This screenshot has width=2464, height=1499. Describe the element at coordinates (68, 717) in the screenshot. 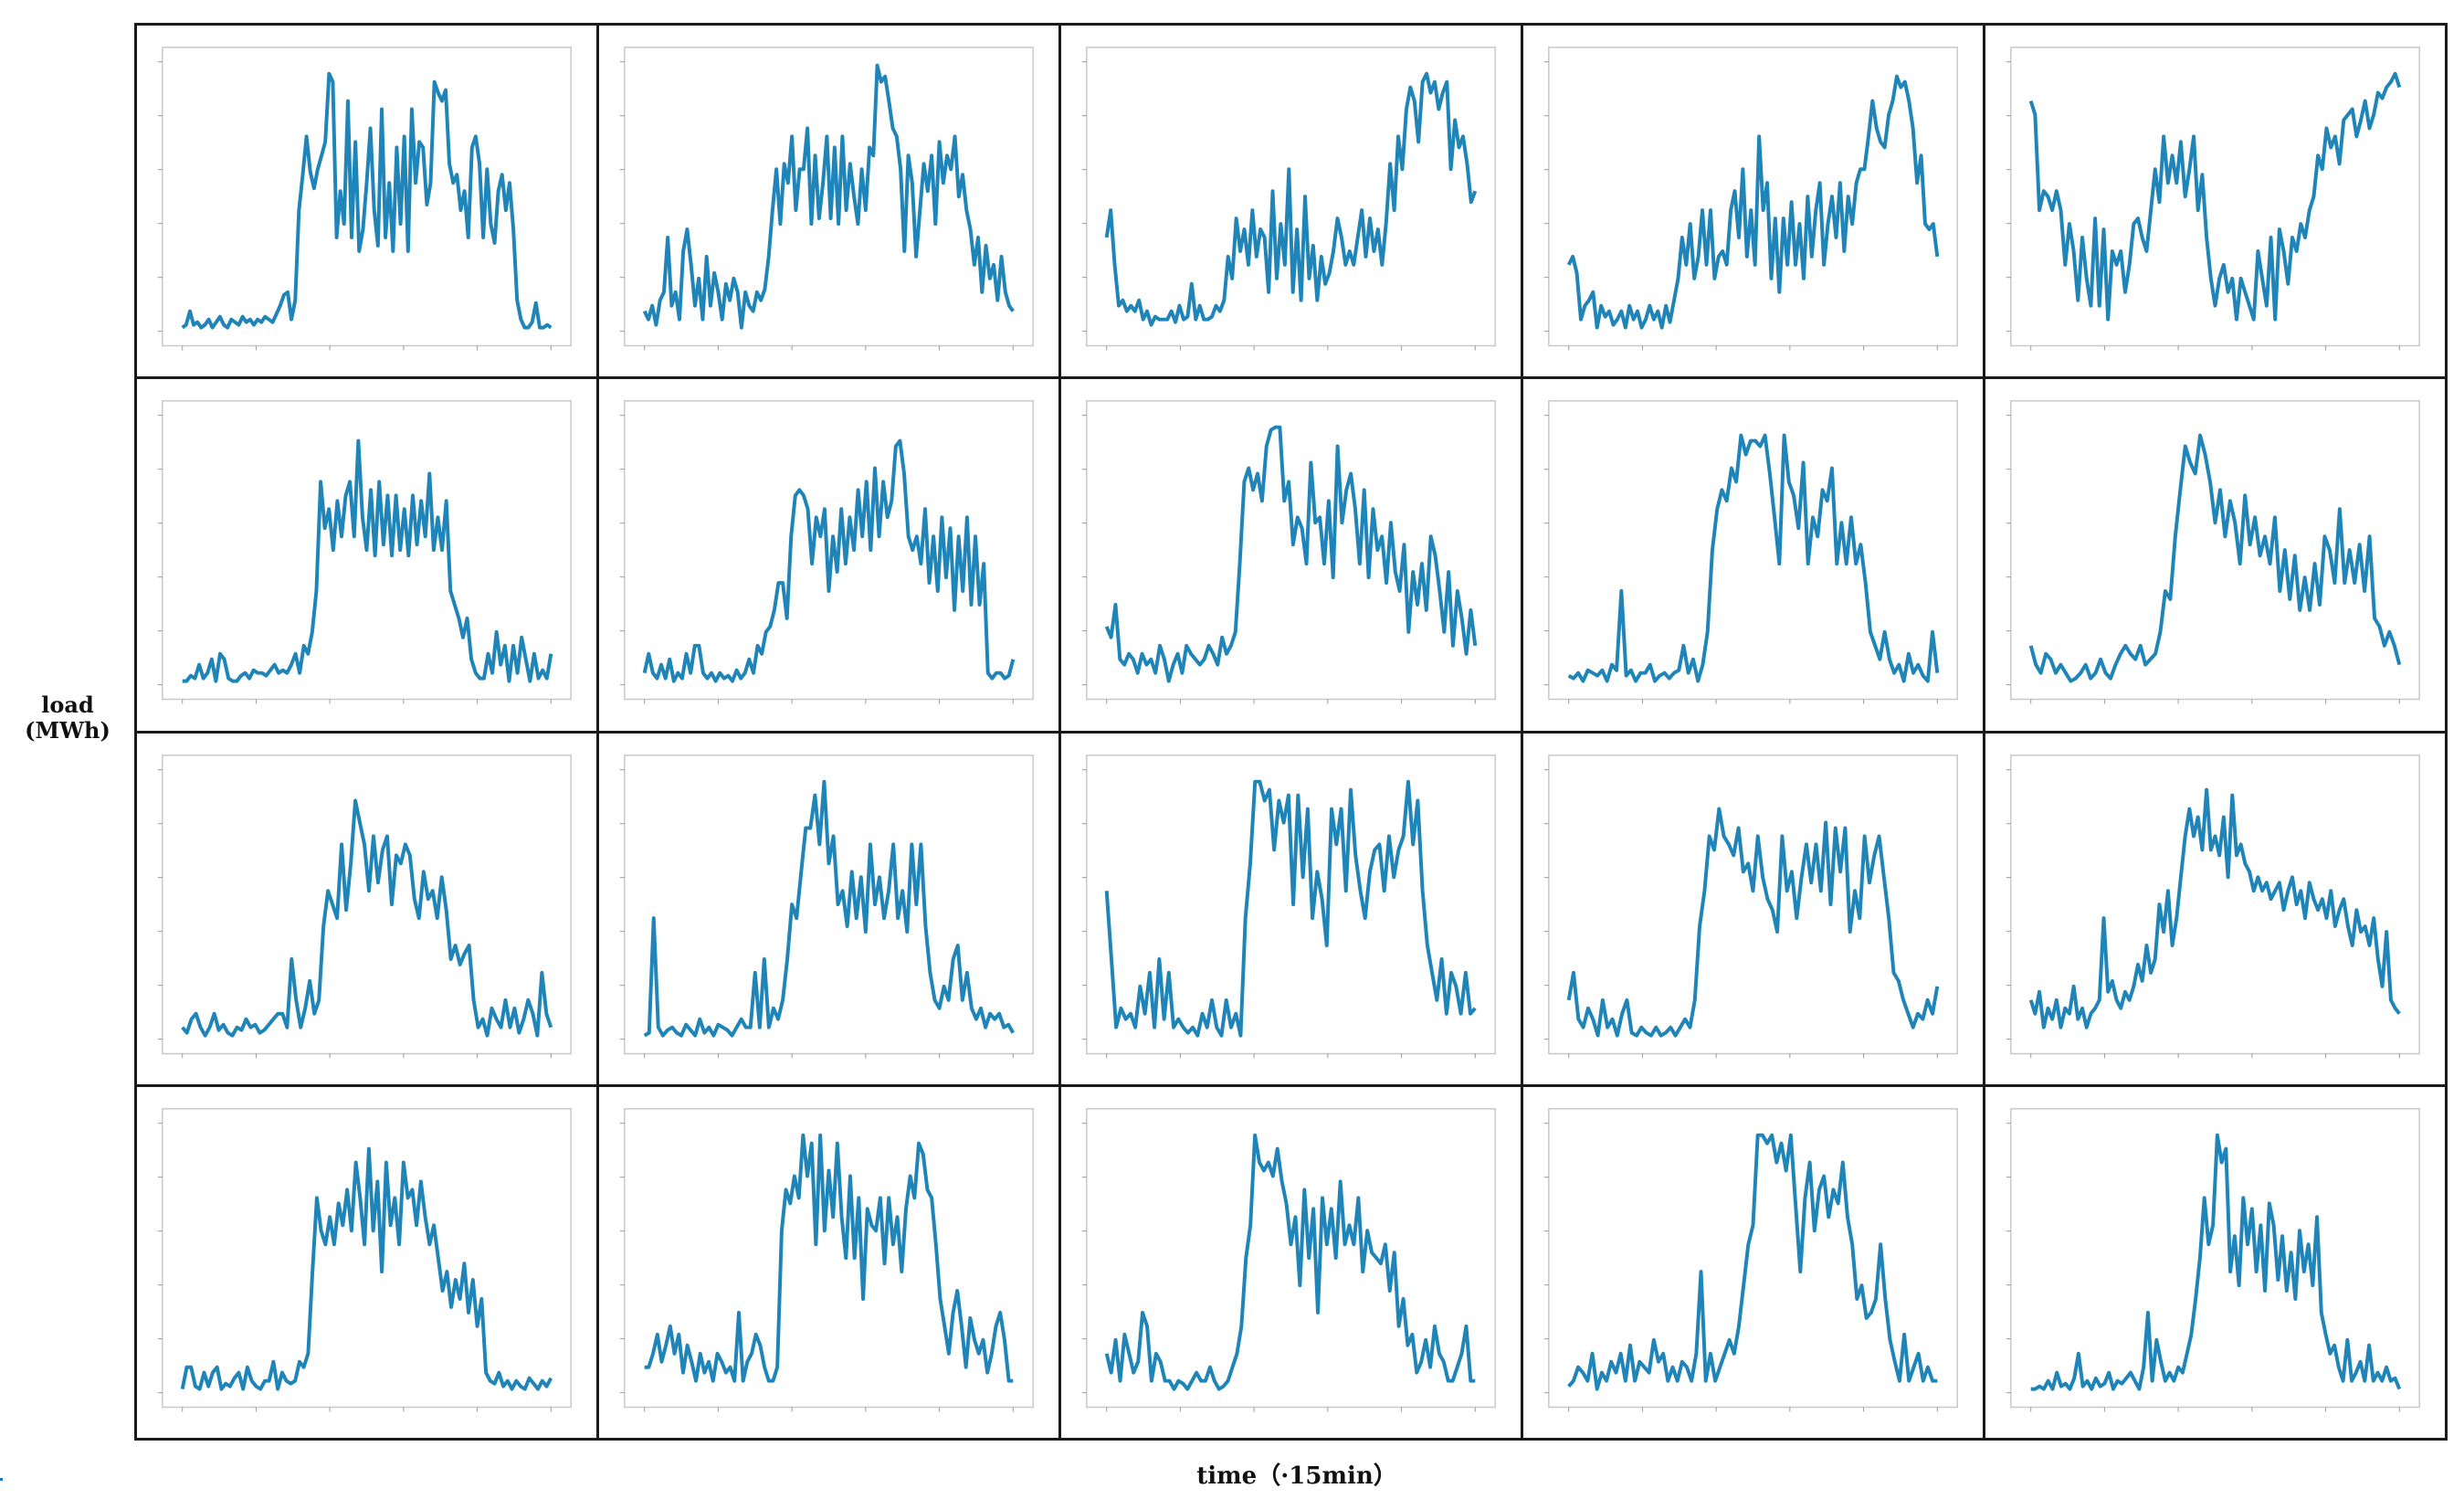

I see `y-axis-label: load (MWh)` at that location.